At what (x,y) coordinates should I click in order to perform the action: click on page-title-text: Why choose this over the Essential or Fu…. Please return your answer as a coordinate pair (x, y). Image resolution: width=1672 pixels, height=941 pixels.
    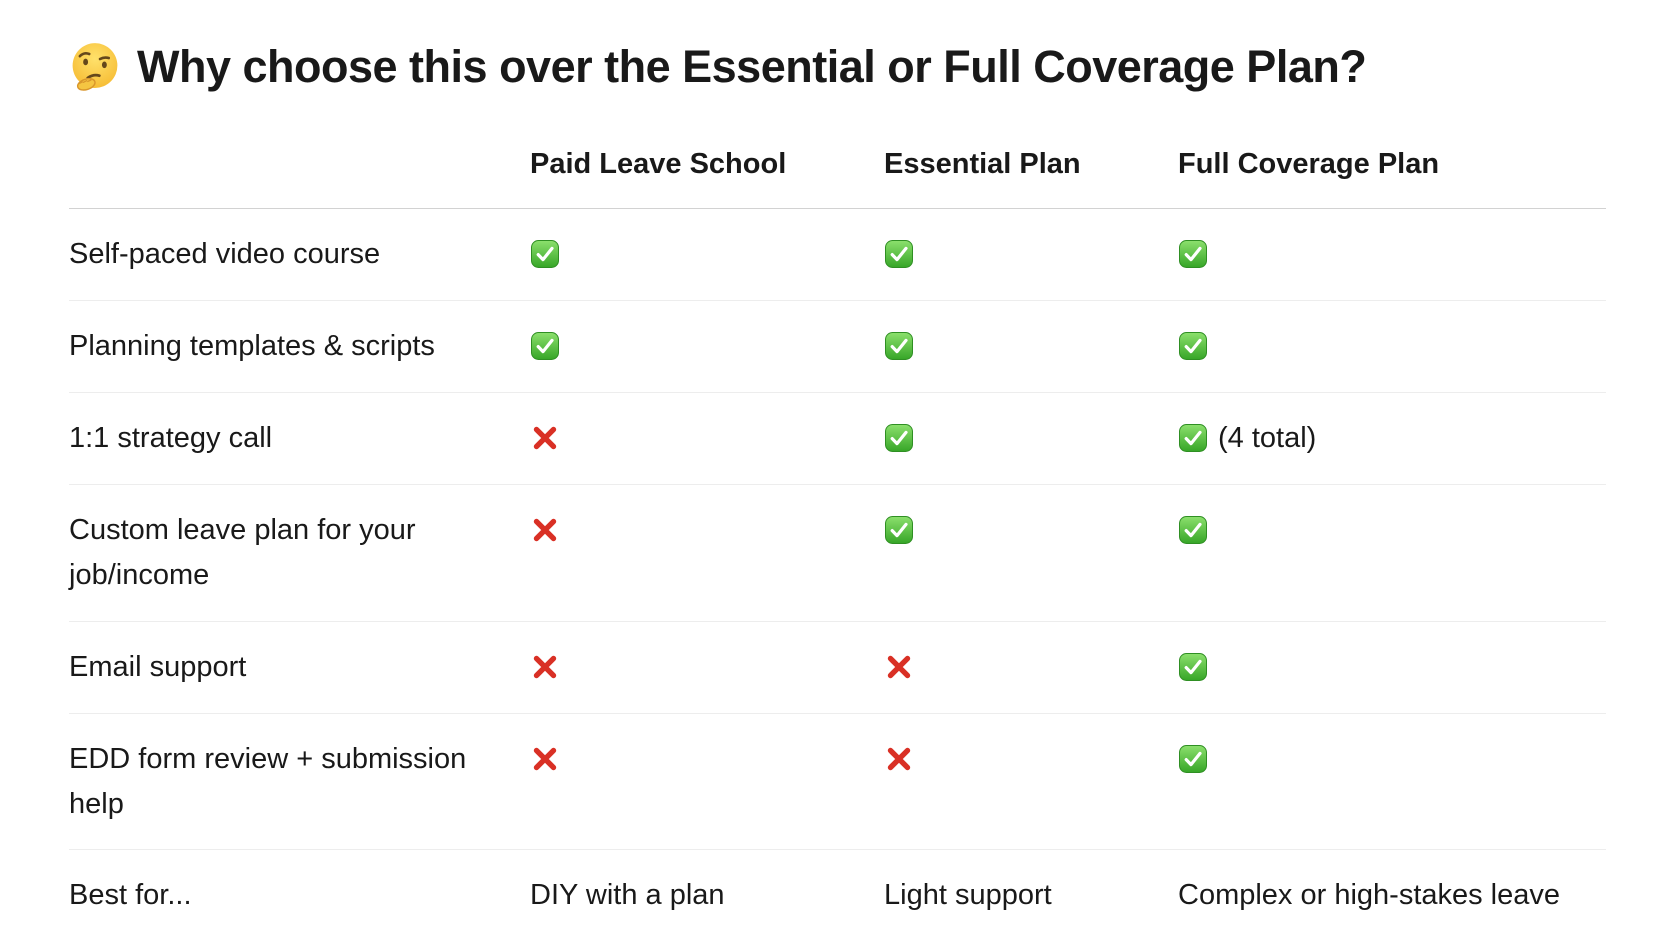
    Looking at the image, I should click on (752, 66).